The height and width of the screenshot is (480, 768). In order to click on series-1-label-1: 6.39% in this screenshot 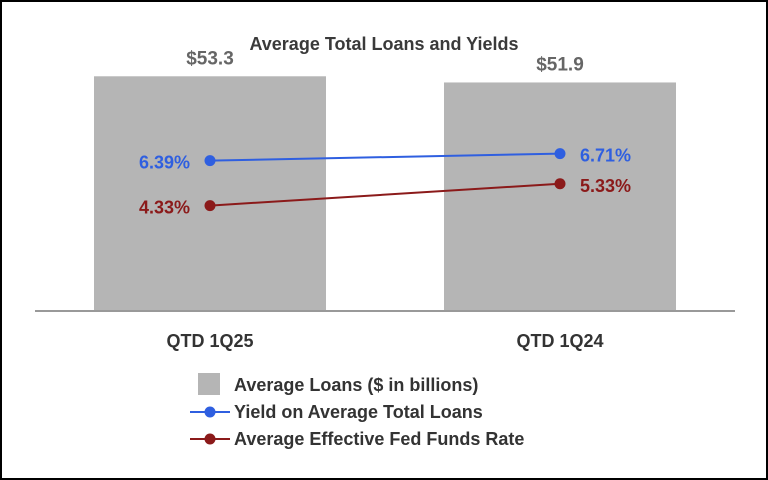, I will do `click(164, 163)`.